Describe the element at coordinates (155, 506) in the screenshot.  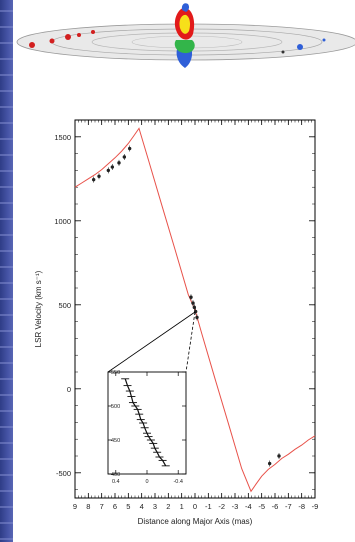
I see `x-tick-label: 3` at that location.